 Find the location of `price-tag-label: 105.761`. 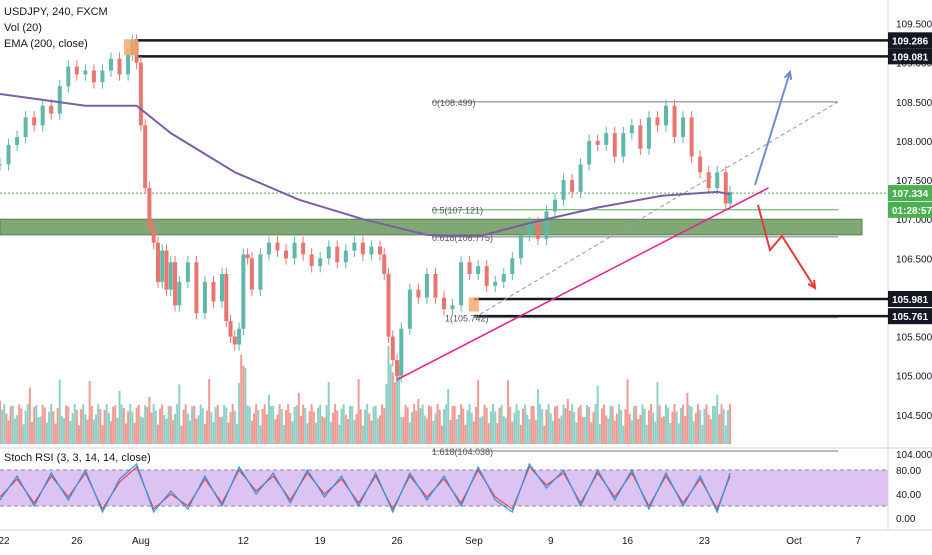

price-tag-label: 105.761 is located at coordinates (910, 317).